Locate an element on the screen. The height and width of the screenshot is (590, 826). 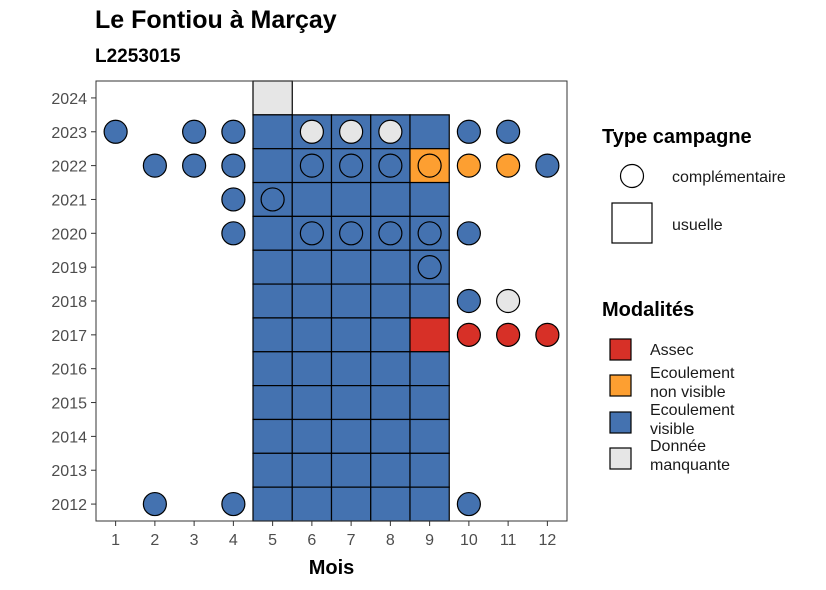
chart-subtitle: L2253015 is located at coordinates (138, 56).